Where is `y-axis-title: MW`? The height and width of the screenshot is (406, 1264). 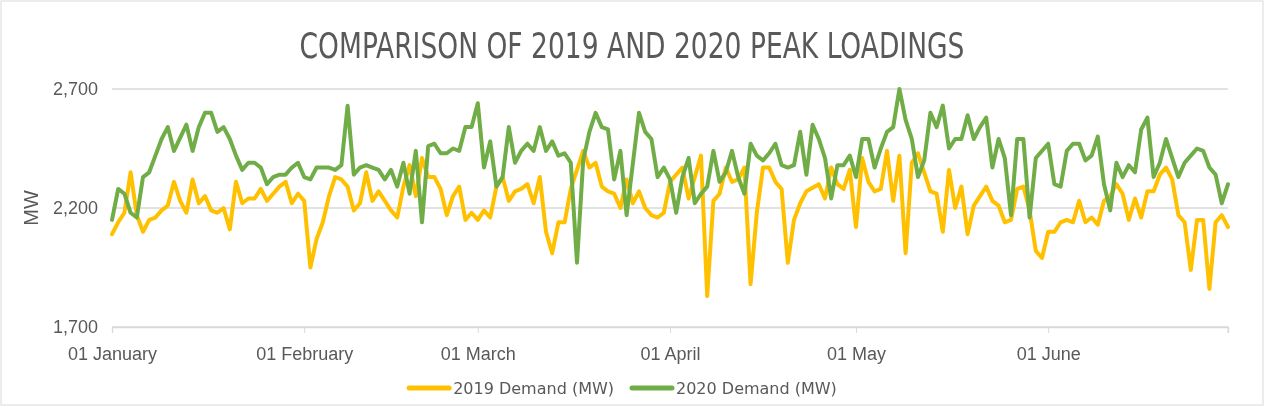
y-axis-title: MW is located at coordinates (31, 208).